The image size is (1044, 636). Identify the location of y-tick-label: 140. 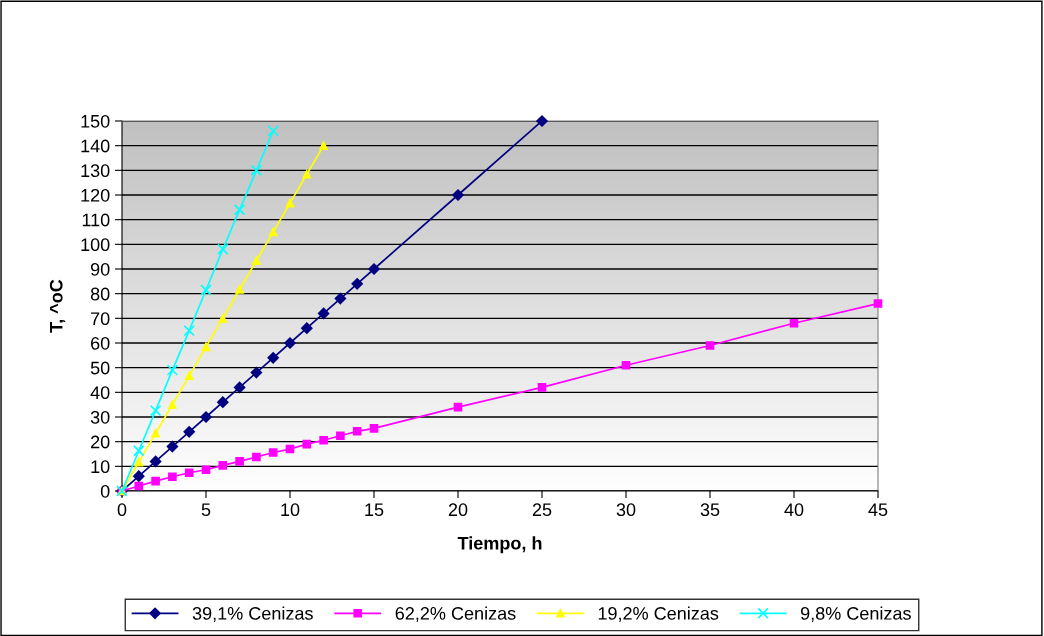
(95, 146).